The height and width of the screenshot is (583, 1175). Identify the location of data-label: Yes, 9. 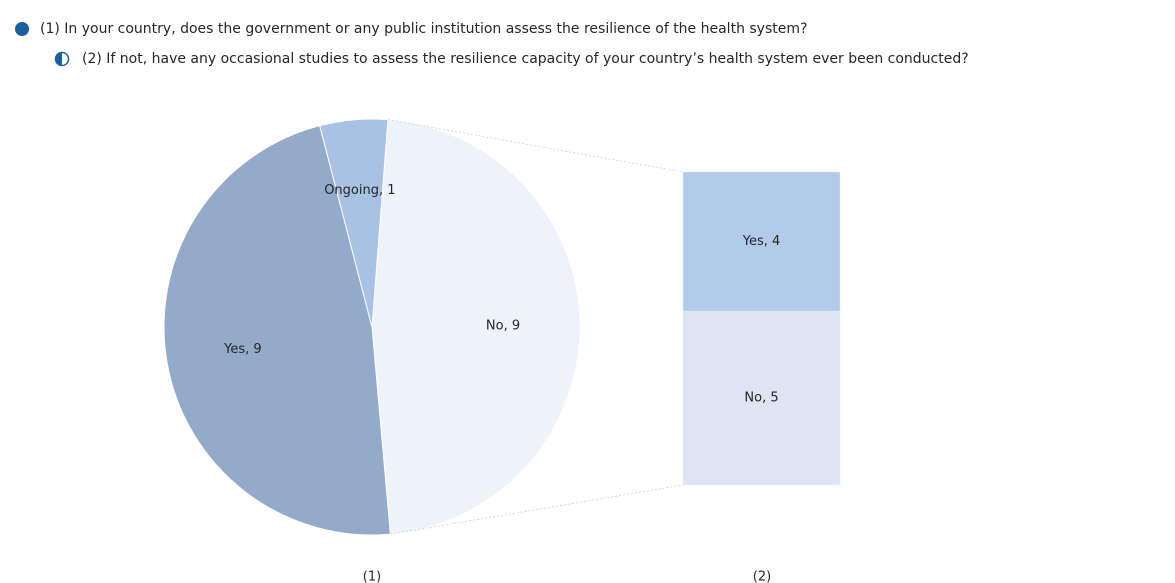
(242, 349).